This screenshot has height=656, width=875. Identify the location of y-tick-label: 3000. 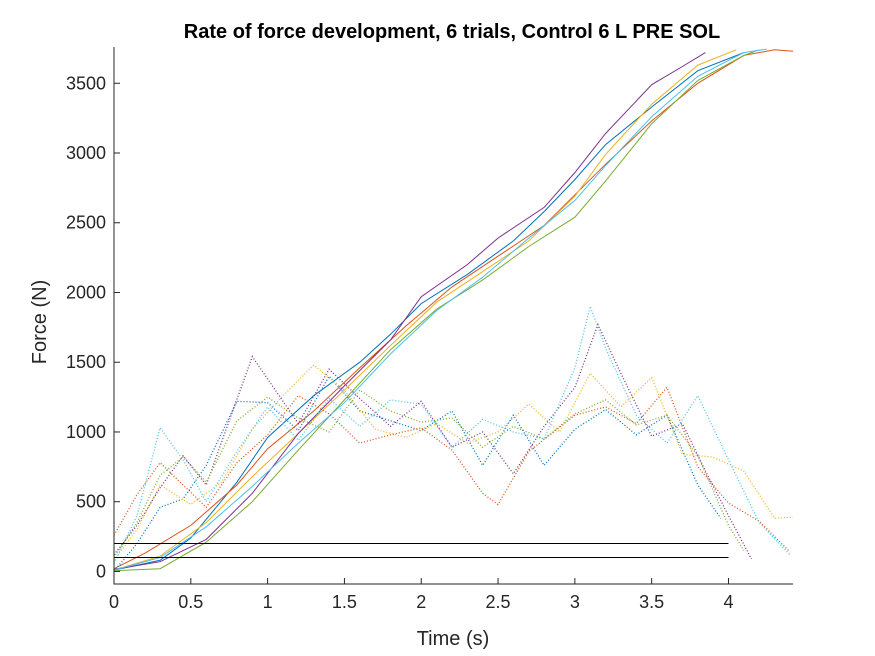
(86, 153).